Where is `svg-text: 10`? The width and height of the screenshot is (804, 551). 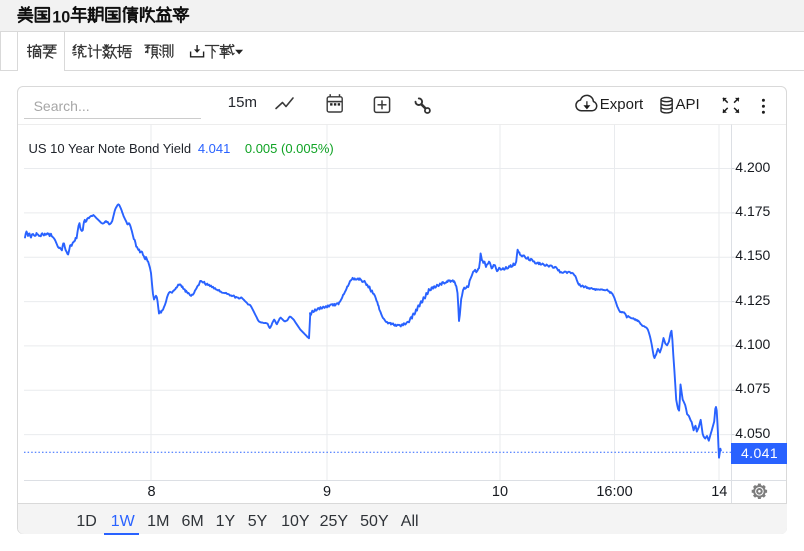
svg-text: 10 is located at coordinates (61, 17).